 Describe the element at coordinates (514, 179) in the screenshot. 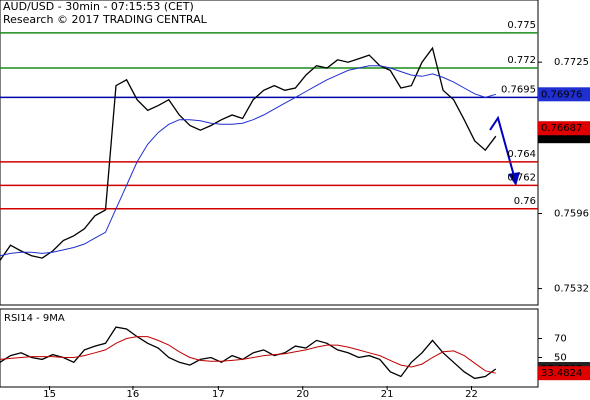

I see `arrow-head` at that location.